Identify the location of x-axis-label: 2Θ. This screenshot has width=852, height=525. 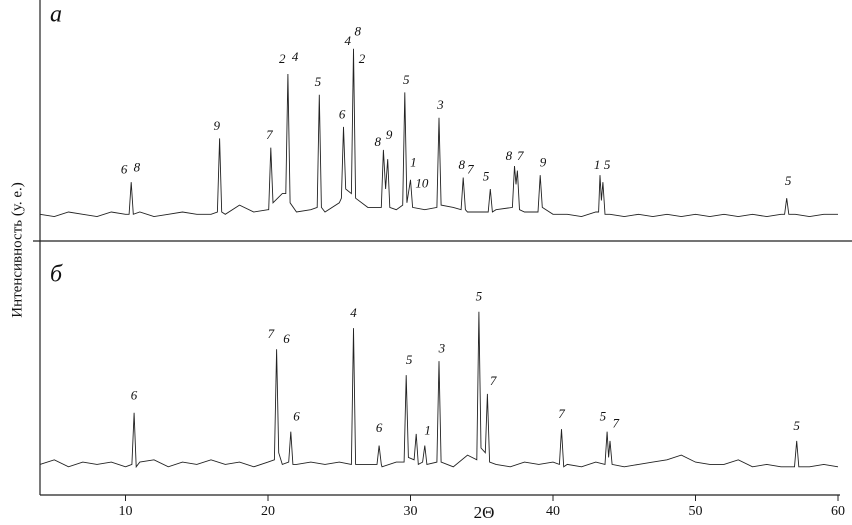
(484, 512).